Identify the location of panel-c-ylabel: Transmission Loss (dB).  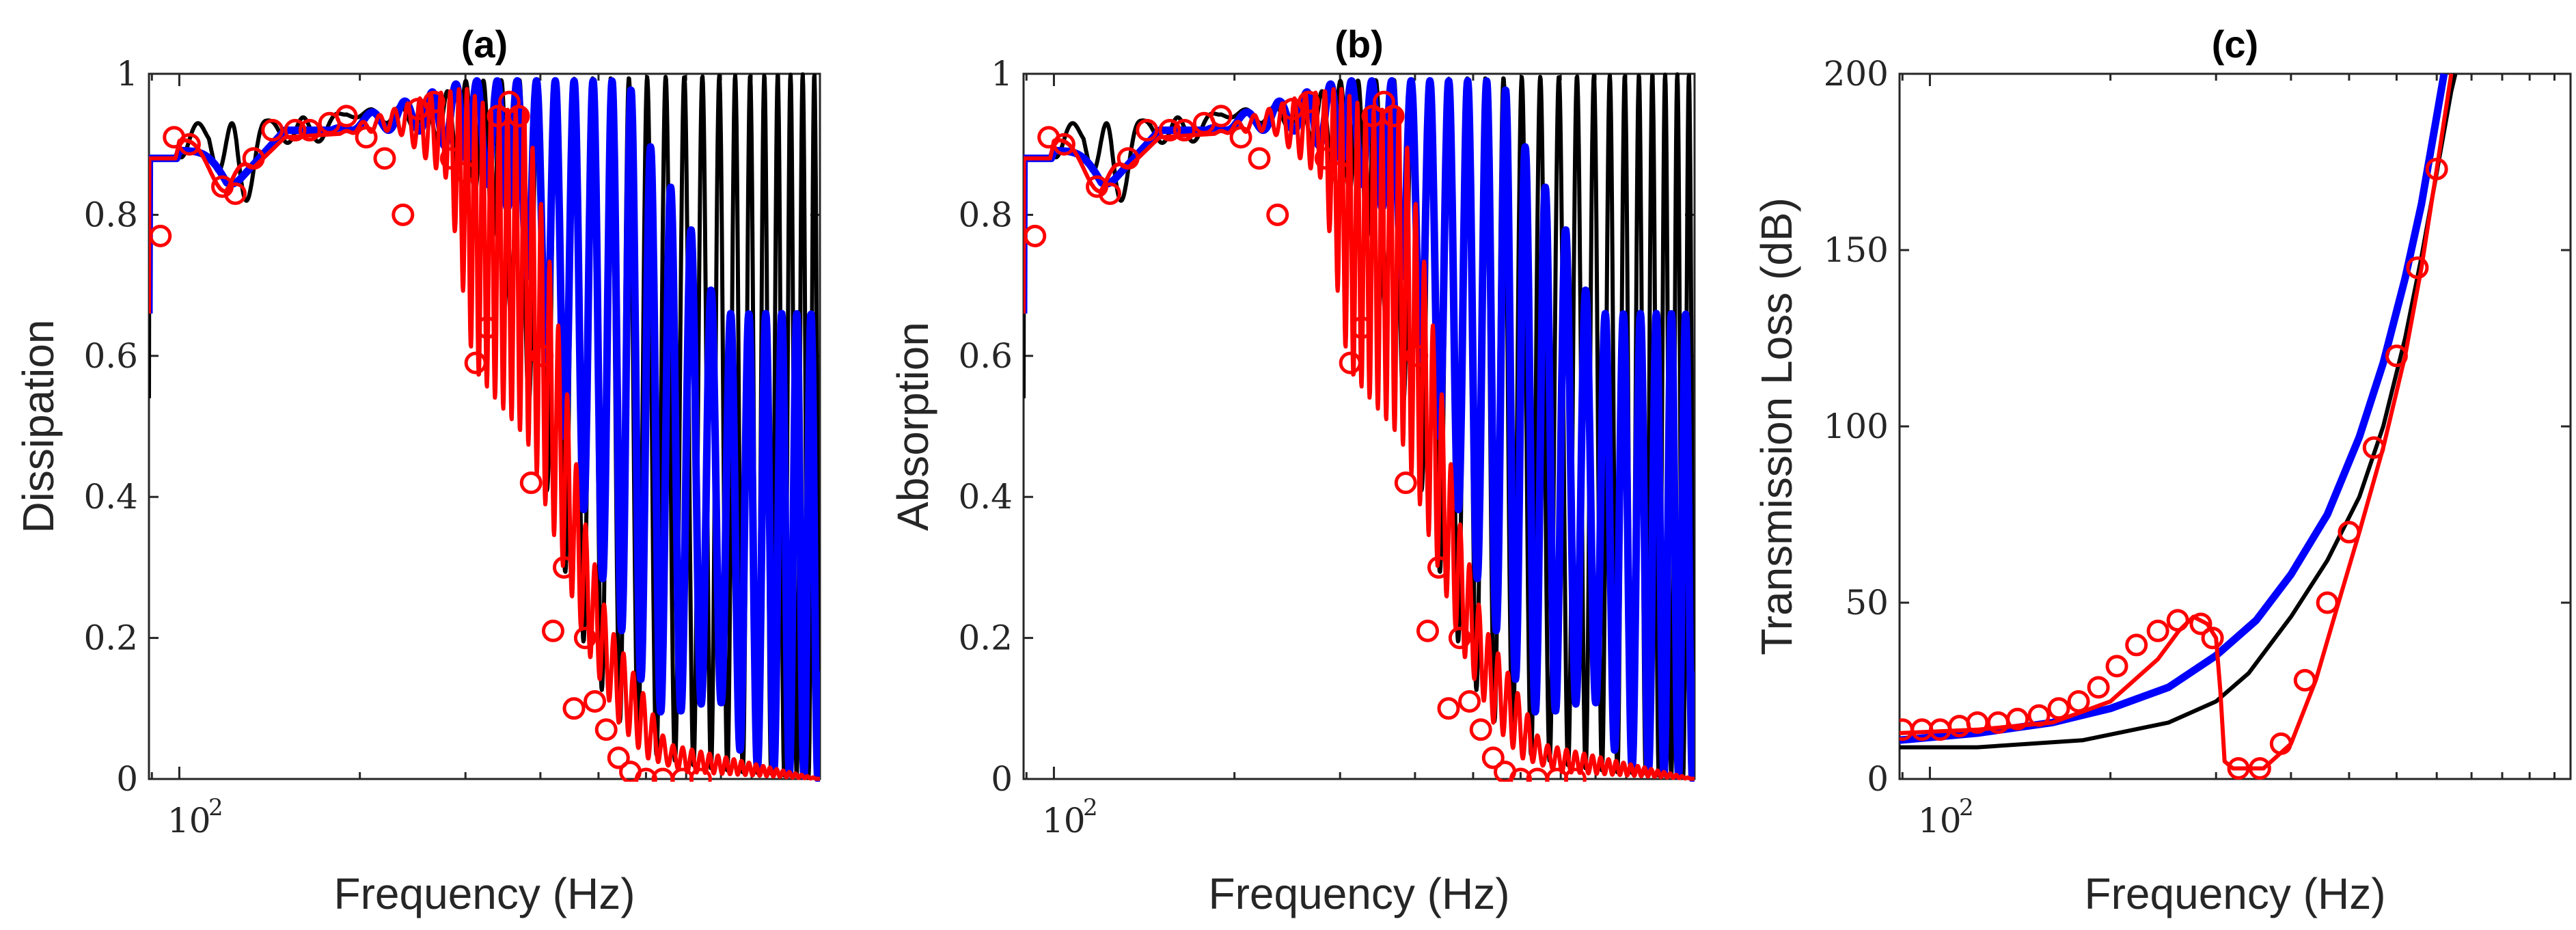
(1776, 426).